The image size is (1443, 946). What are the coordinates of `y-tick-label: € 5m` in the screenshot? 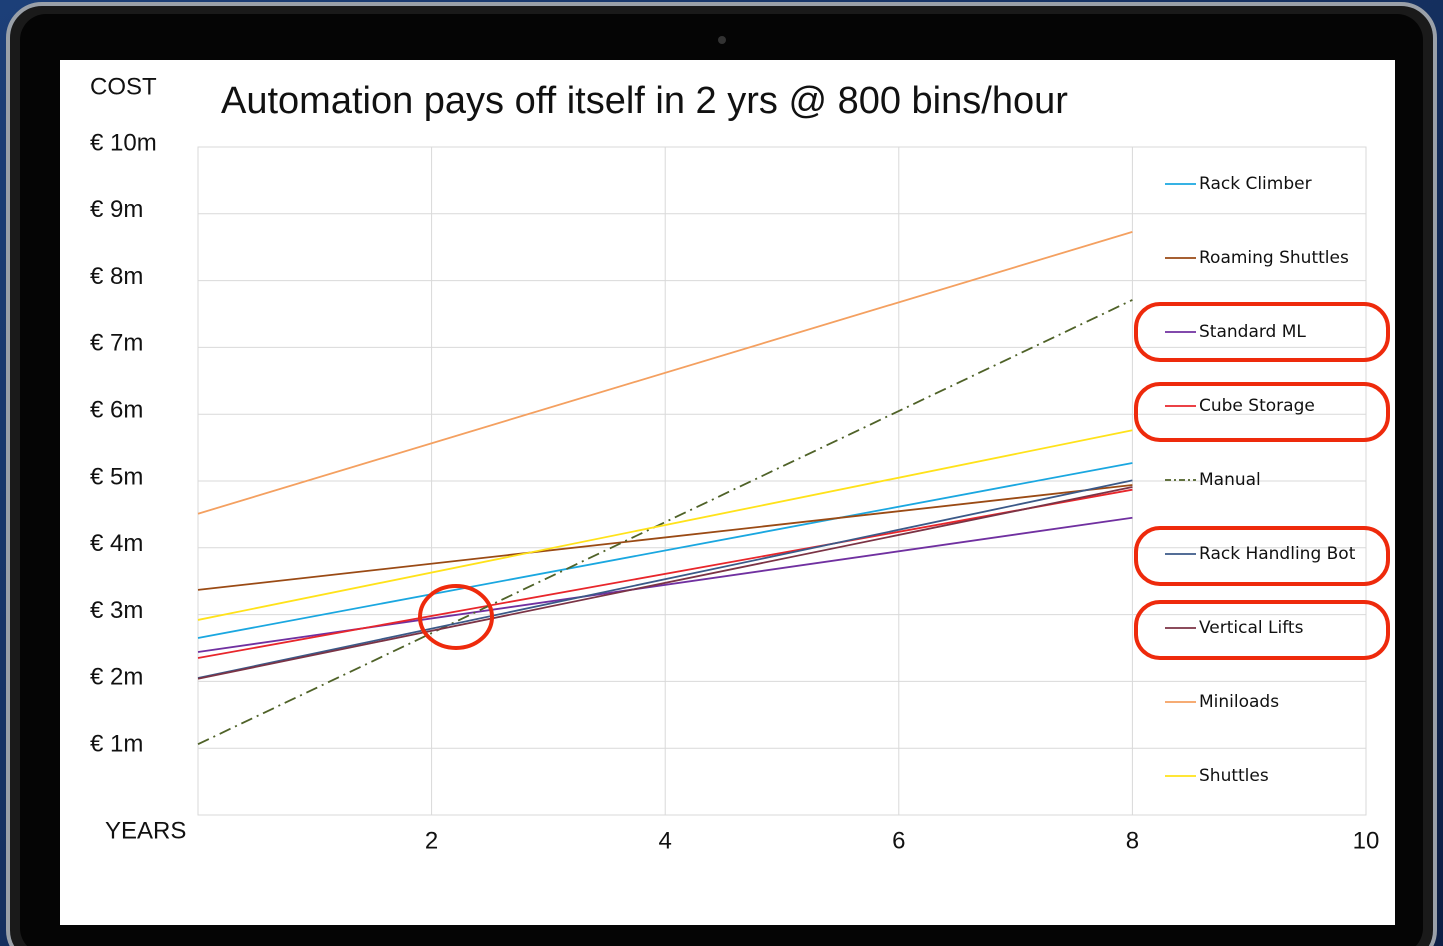 It's located at (116, 476).